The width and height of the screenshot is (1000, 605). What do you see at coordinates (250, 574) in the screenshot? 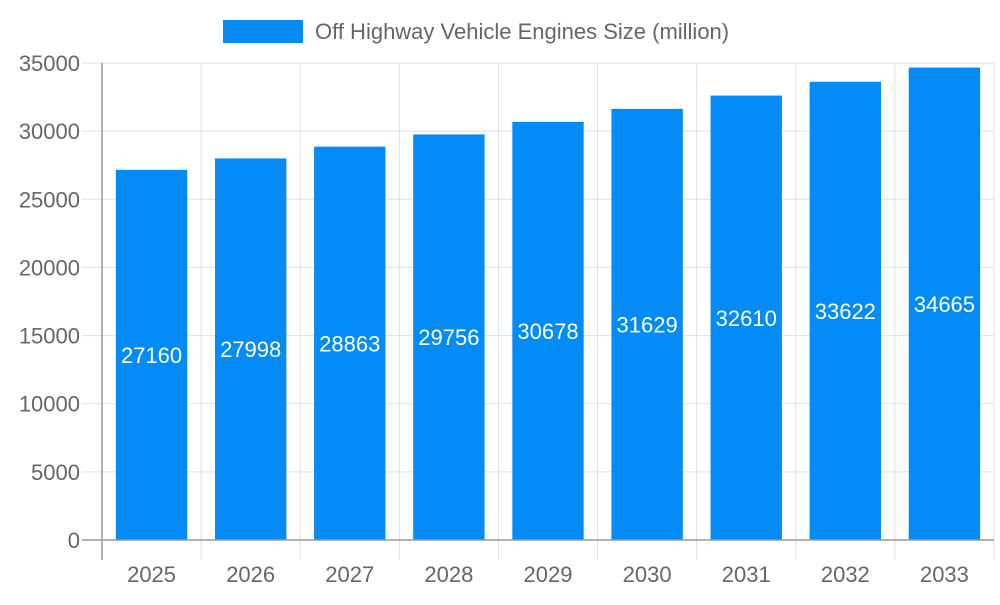
I see `x-tick-label: 2026` at bounding box center [250, 574].